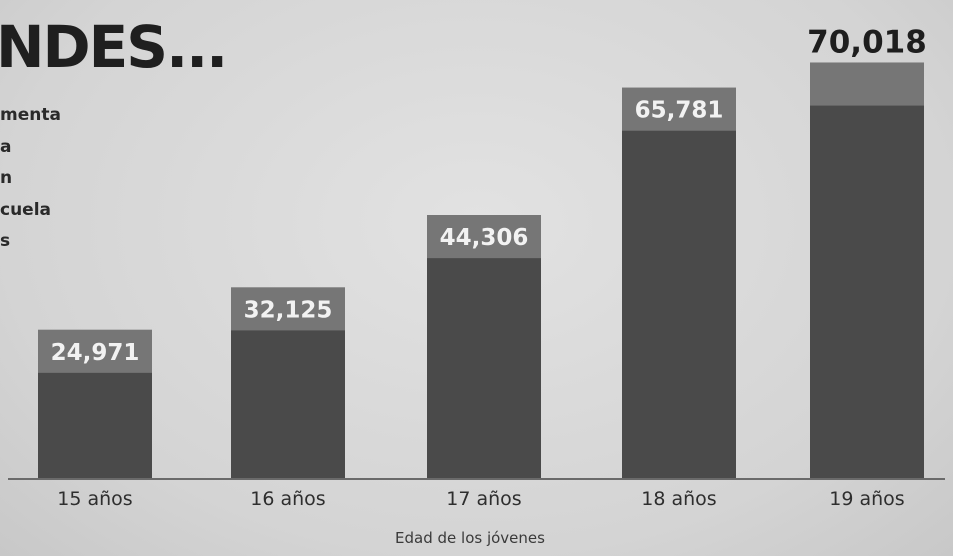  I want to click on subtitle-line: n, so click(6, 178).